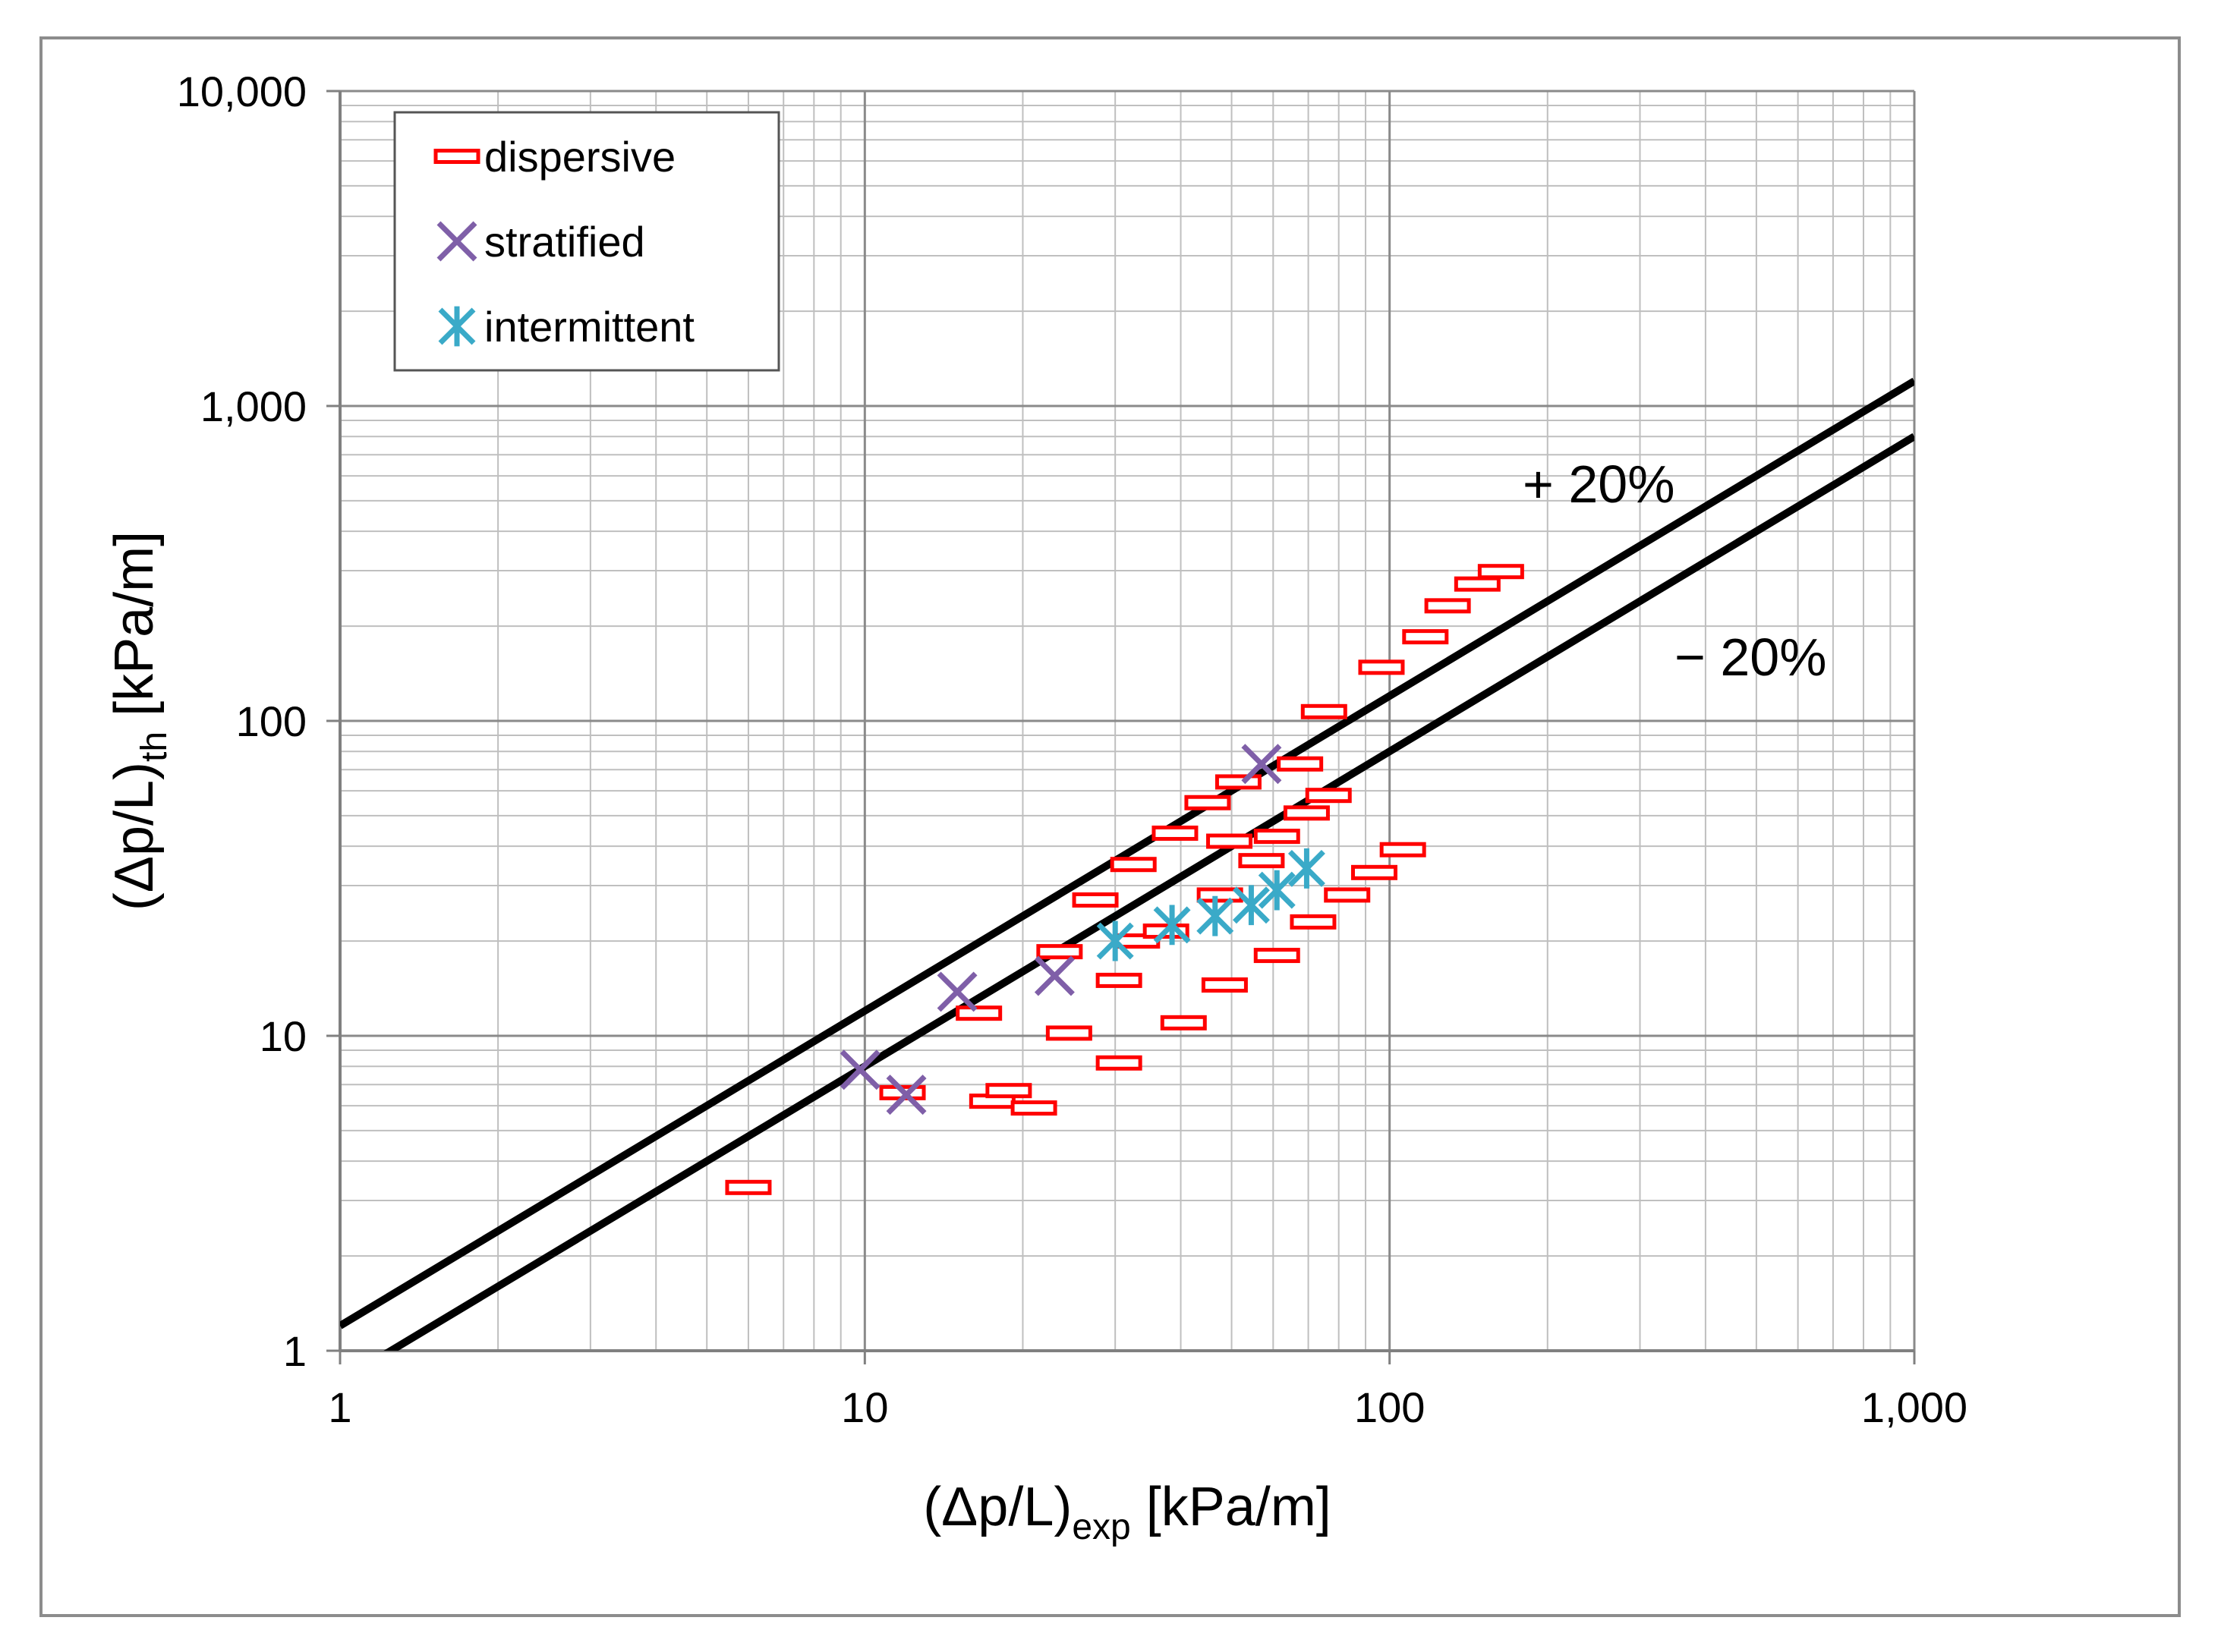 The height and width of the screenshot is (1652, 2221). What do you see at coordinates (580, 157) in the screenshot?
I see `legend-label-dispersive: dispersive` at bounding box center [580, 157].